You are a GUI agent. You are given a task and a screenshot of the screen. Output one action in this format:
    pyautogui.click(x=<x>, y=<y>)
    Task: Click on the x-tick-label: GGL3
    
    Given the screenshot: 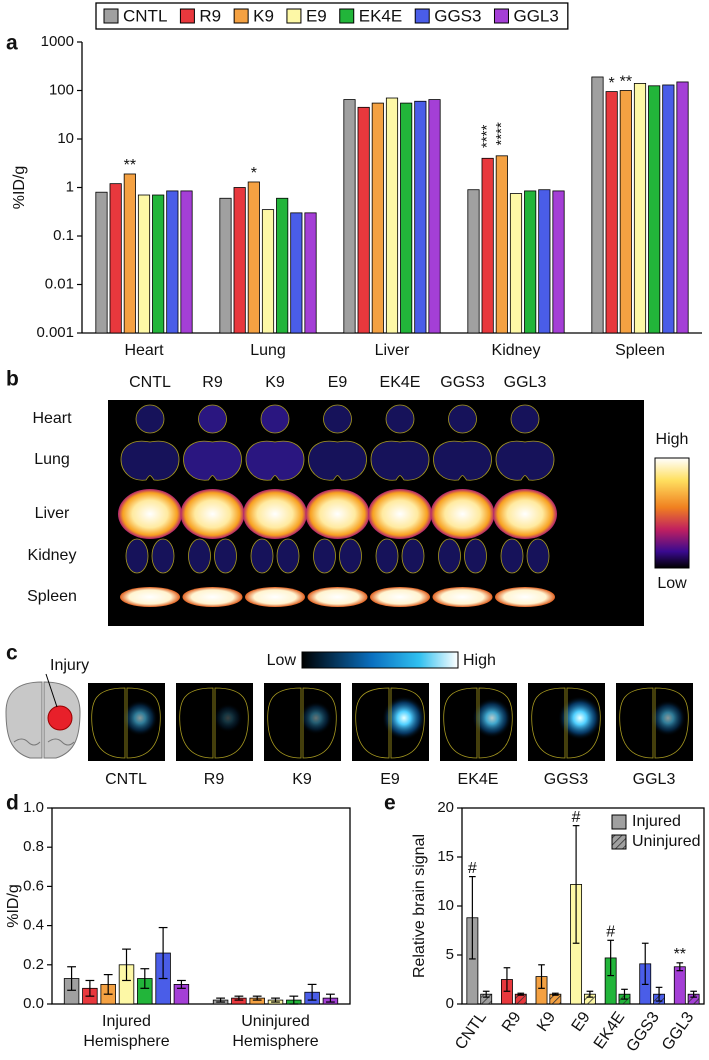 What is the action you would take?
    pyautogui.click(x=678, y=1031)
    